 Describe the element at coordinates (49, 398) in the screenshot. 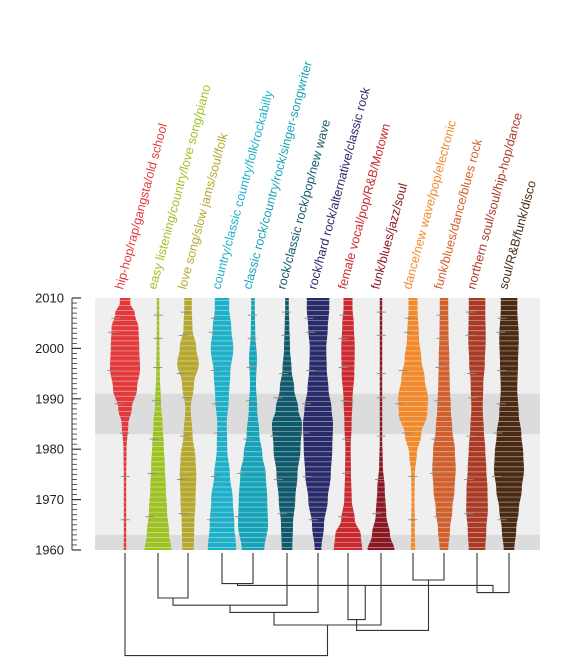

I see `y-tick-label: 1990` at that location.